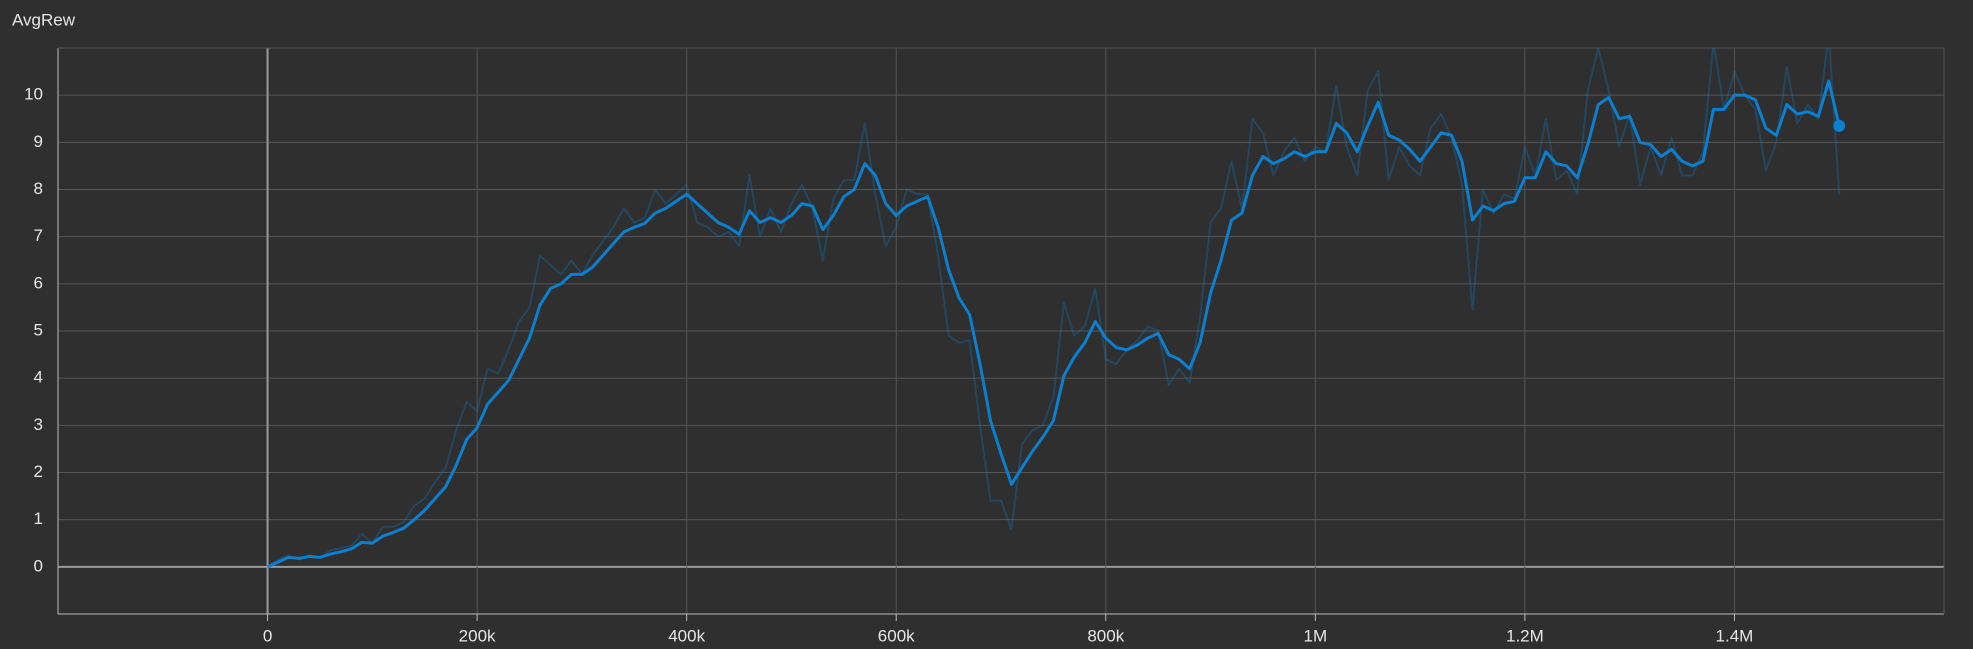  What do you see at coordinates (38, 188) in the screenshot?
I see `y-tick-label: 8` at bounding box center [38, 188].